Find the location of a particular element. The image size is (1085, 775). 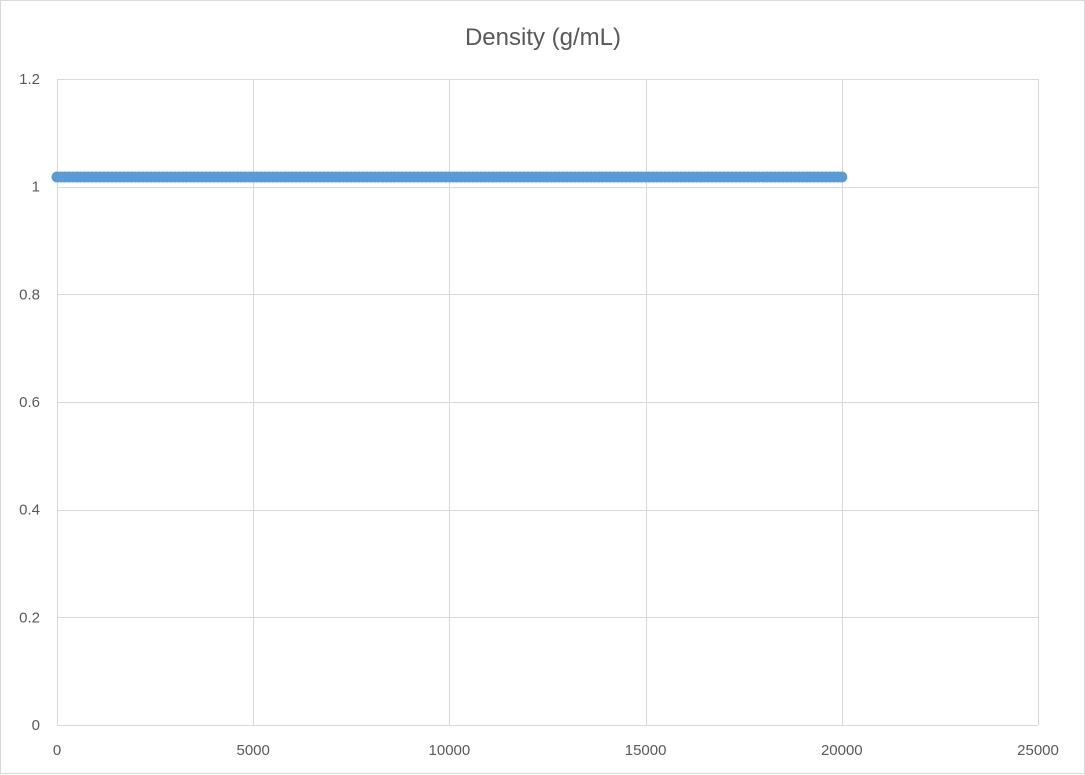

data-point is located at coordinates (842, 177).